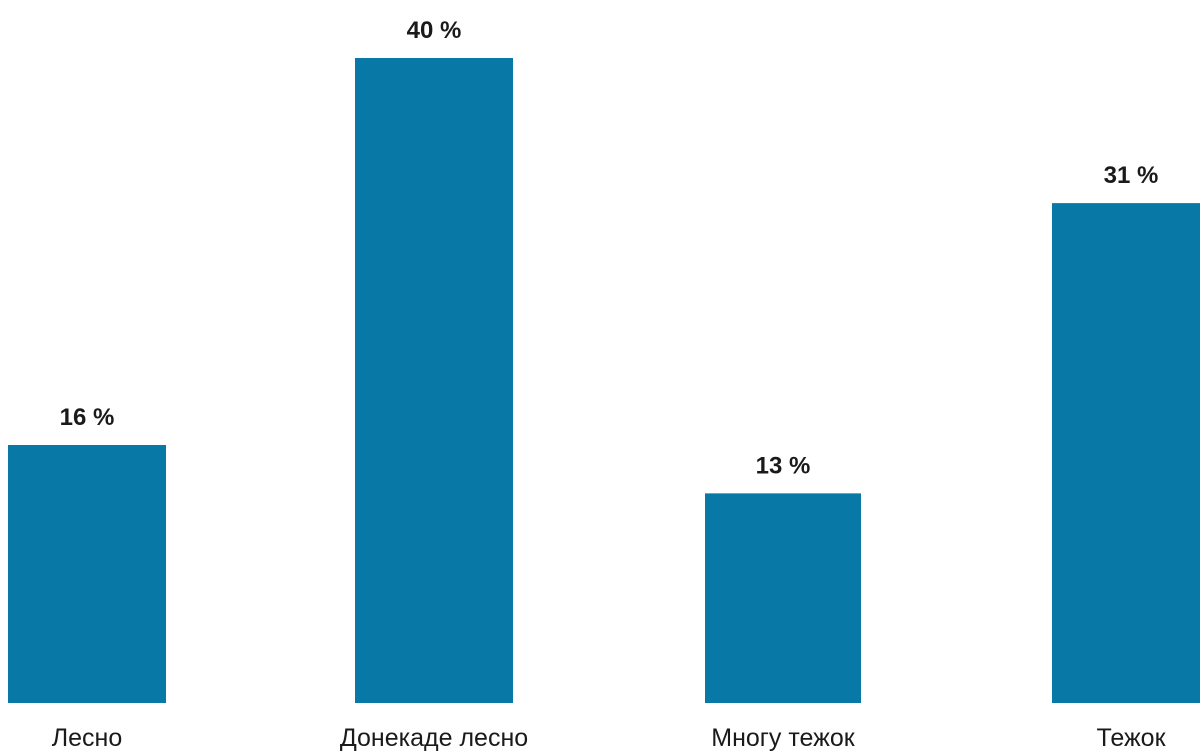 The height and width of the screenshot is (751, 1200). I want to click on category-label-4: Тежок, so click(1131, 737).